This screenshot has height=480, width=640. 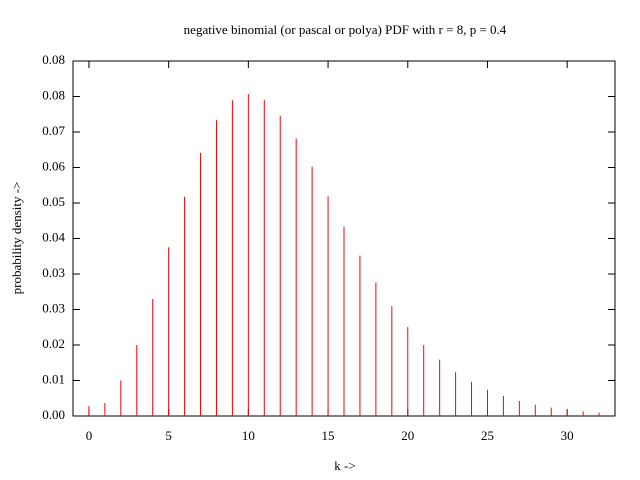 I want to click on y-tick-label: 0.04, so click(x=53, y=236).